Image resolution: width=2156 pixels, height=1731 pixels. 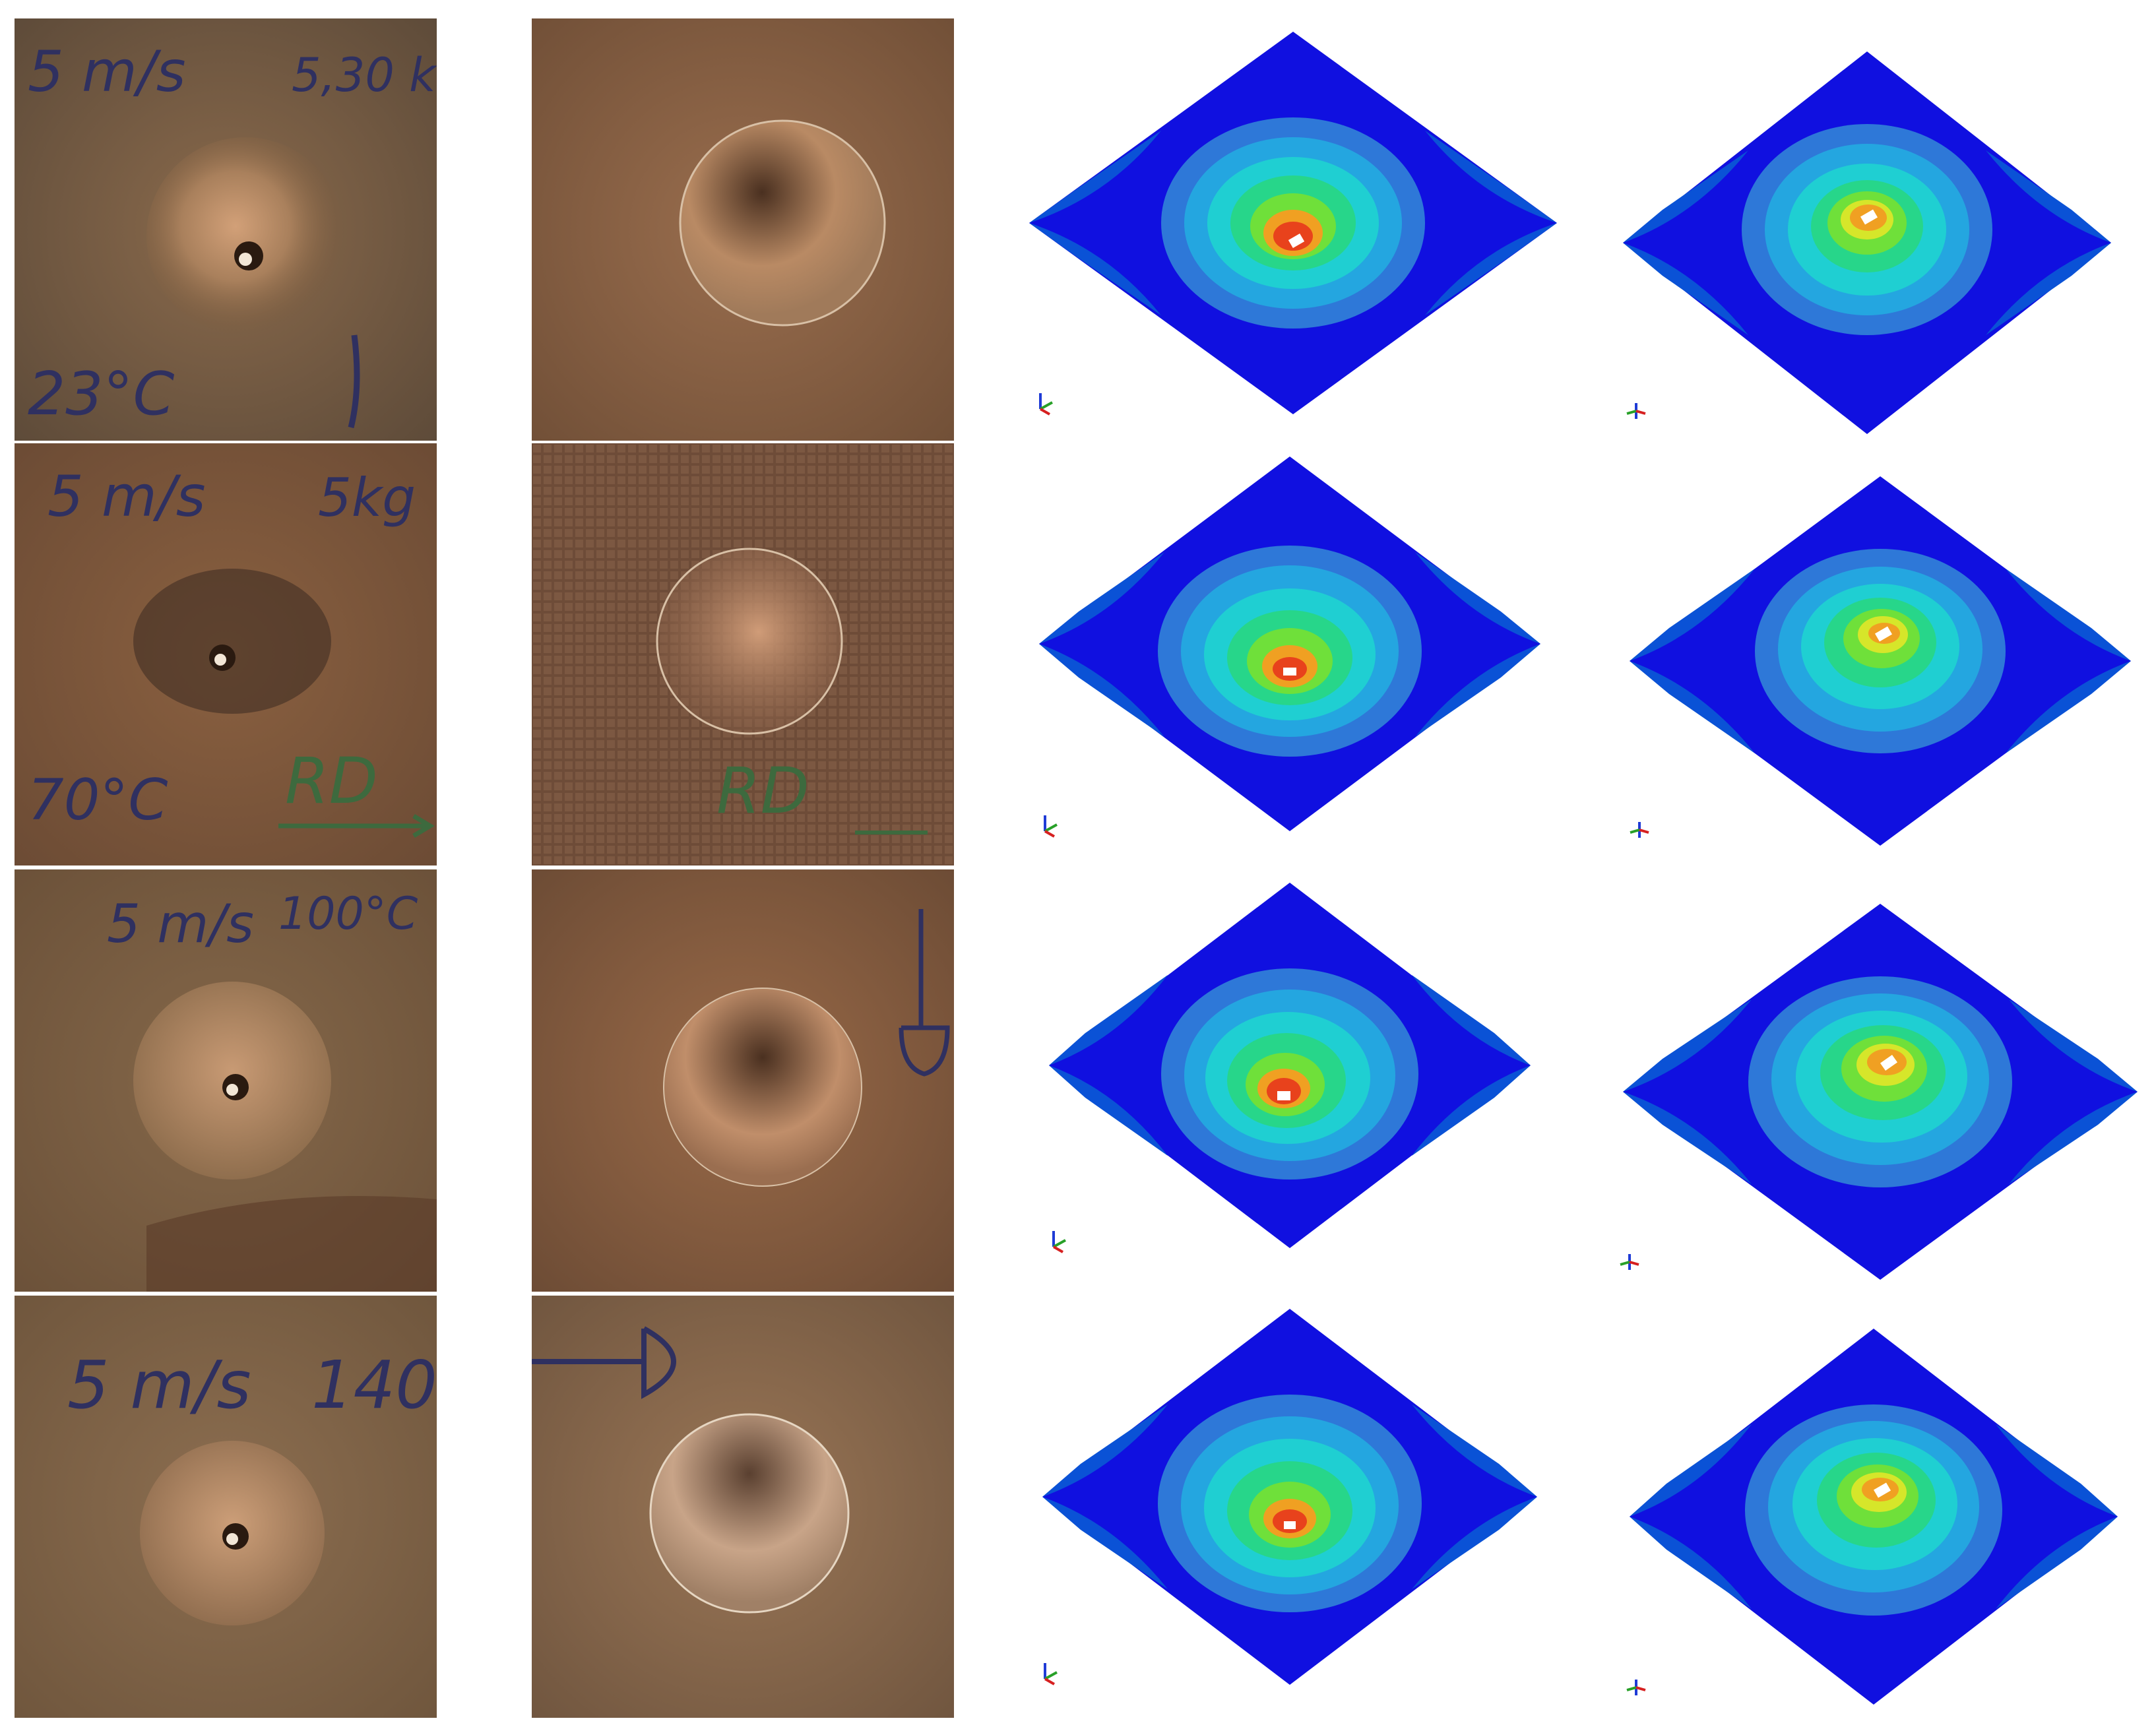 What do you see at coordinates (226, 654) in the screenshot?
I see `photo-front-70c: 5 m/s 5kg 70°C RD` at bounding box center [226, 654].